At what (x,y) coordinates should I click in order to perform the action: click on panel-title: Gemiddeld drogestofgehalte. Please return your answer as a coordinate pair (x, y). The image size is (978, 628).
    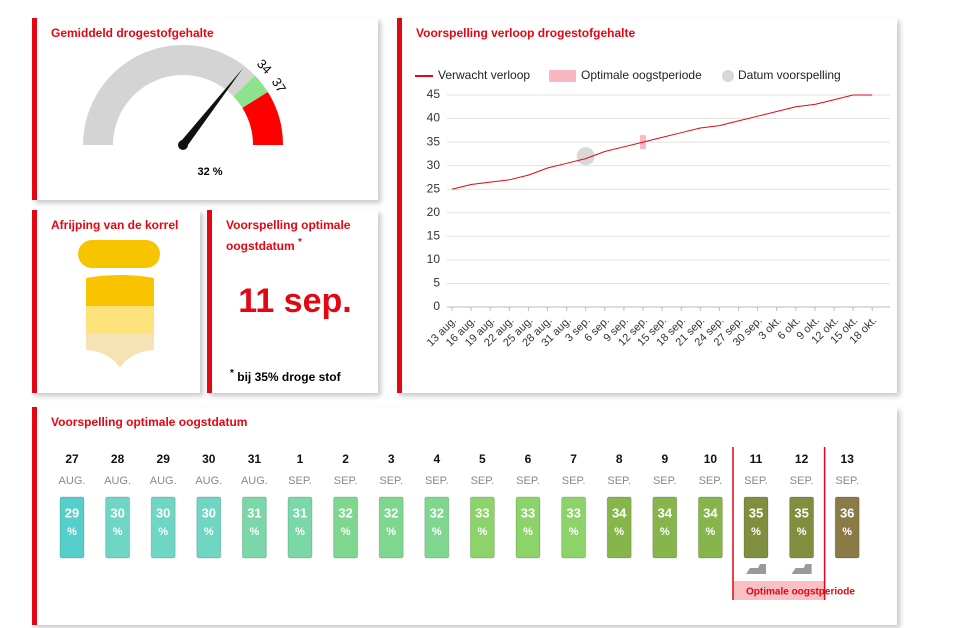
    Looking at the image, I should click on (132, 33).